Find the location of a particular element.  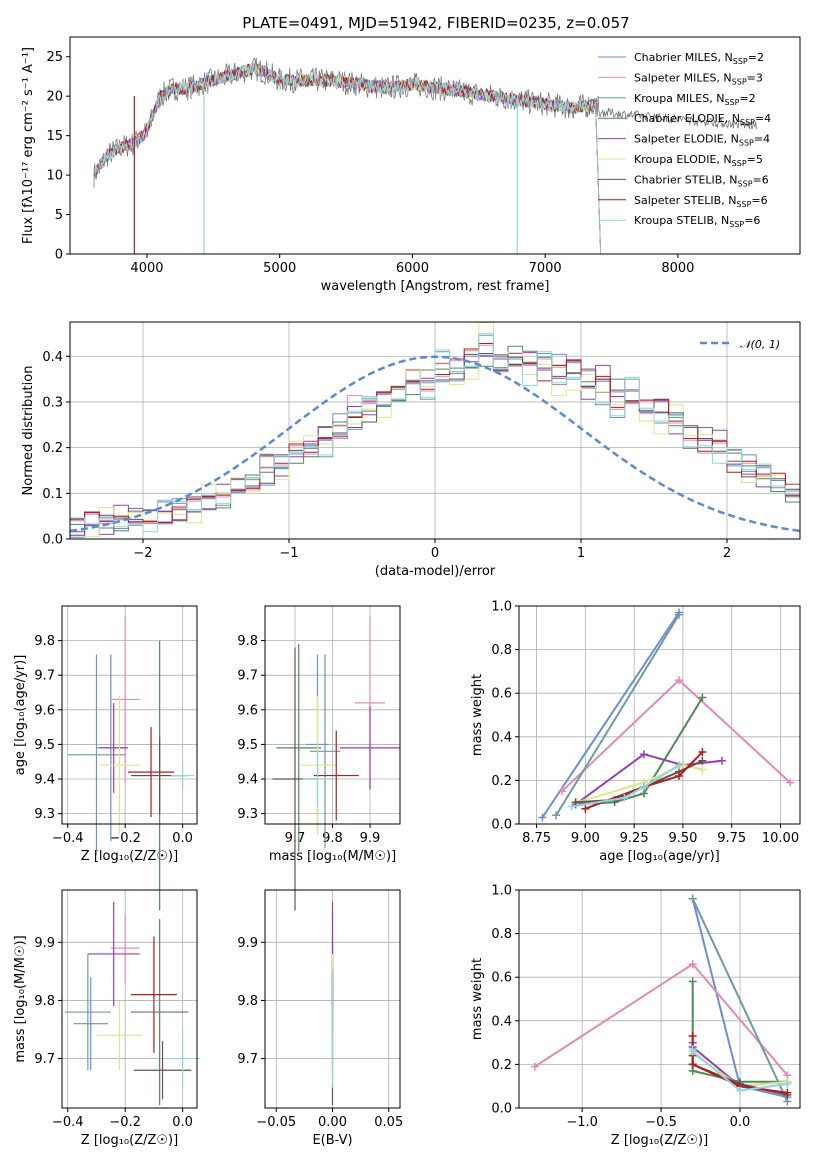

p5-axes is located at coordinates (657, 716).